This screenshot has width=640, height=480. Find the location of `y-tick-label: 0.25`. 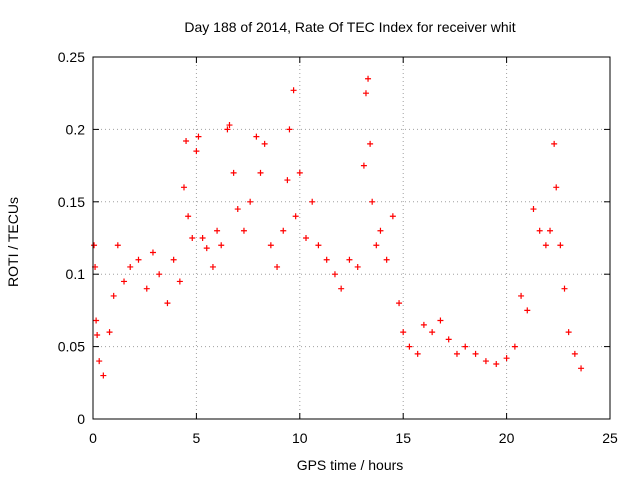

y-tick-label: 0.25 is located at coordinates (71, 57).